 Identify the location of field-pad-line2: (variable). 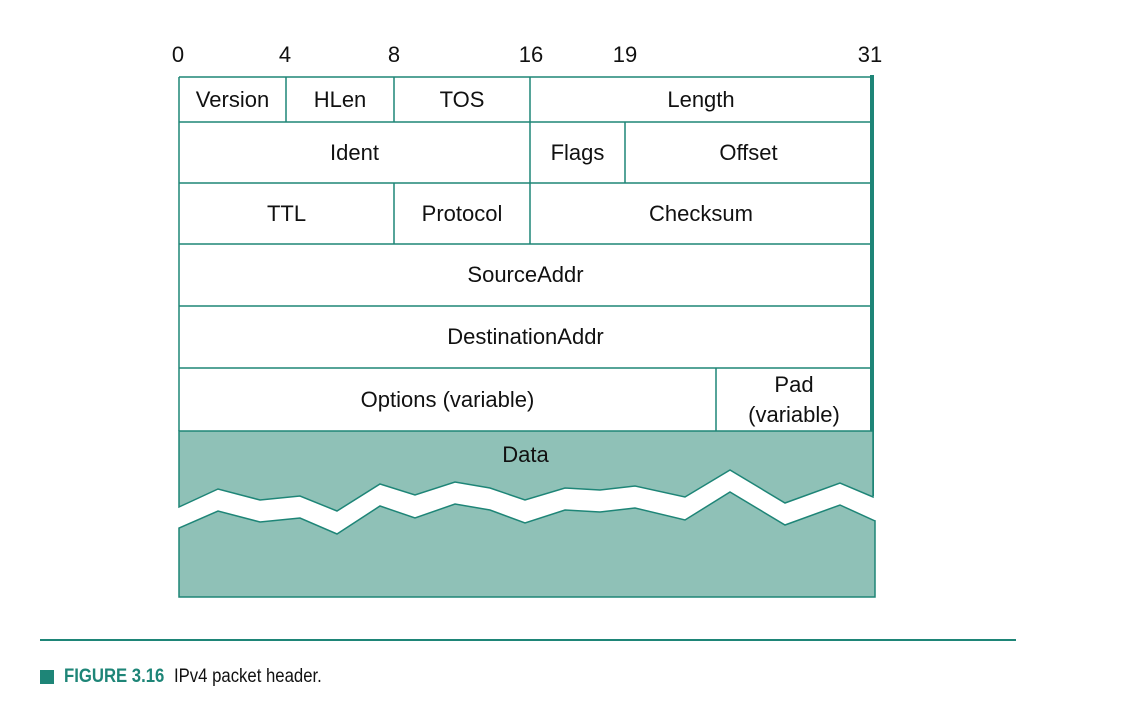
(794, 414).